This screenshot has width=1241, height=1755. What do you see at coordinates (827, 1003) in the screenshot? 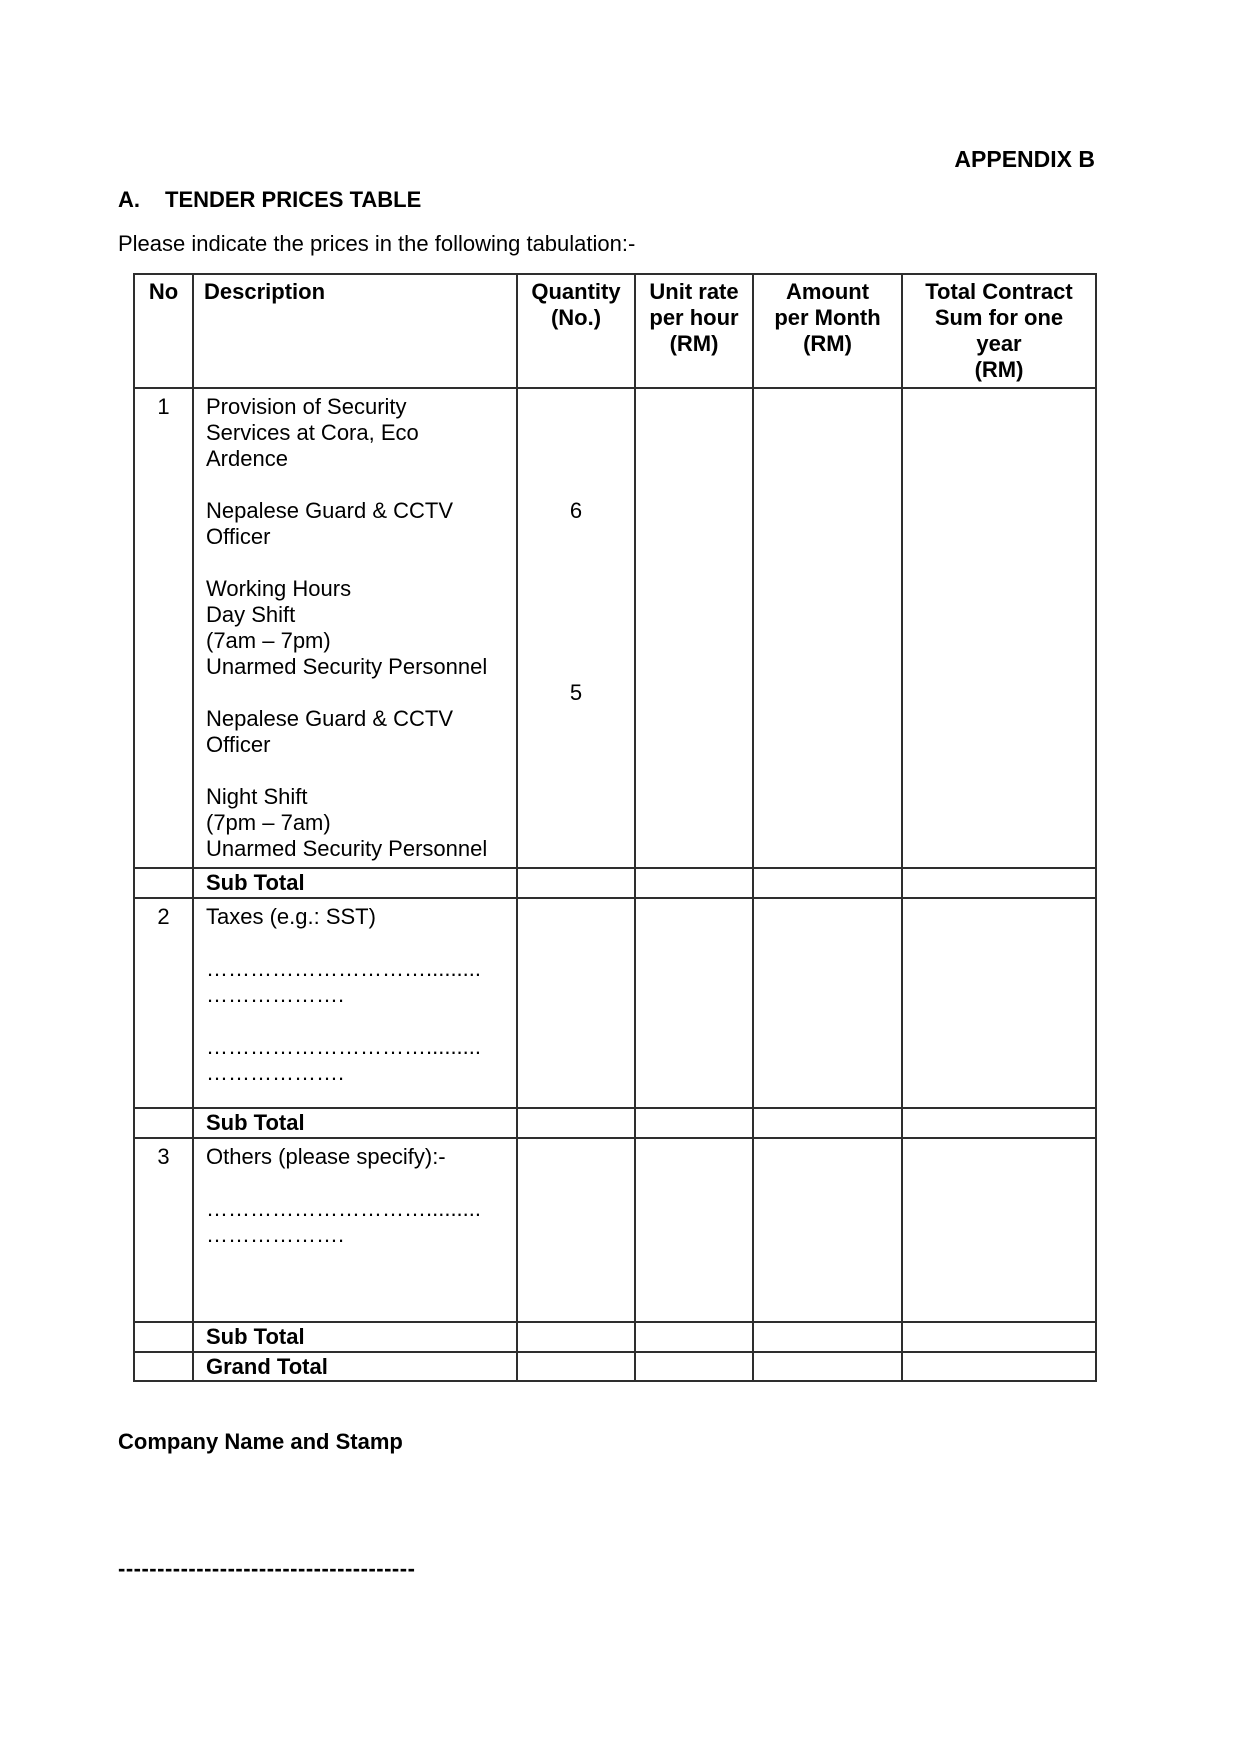
I see `row2-amount-cell` at bounding box center [827, 1003].